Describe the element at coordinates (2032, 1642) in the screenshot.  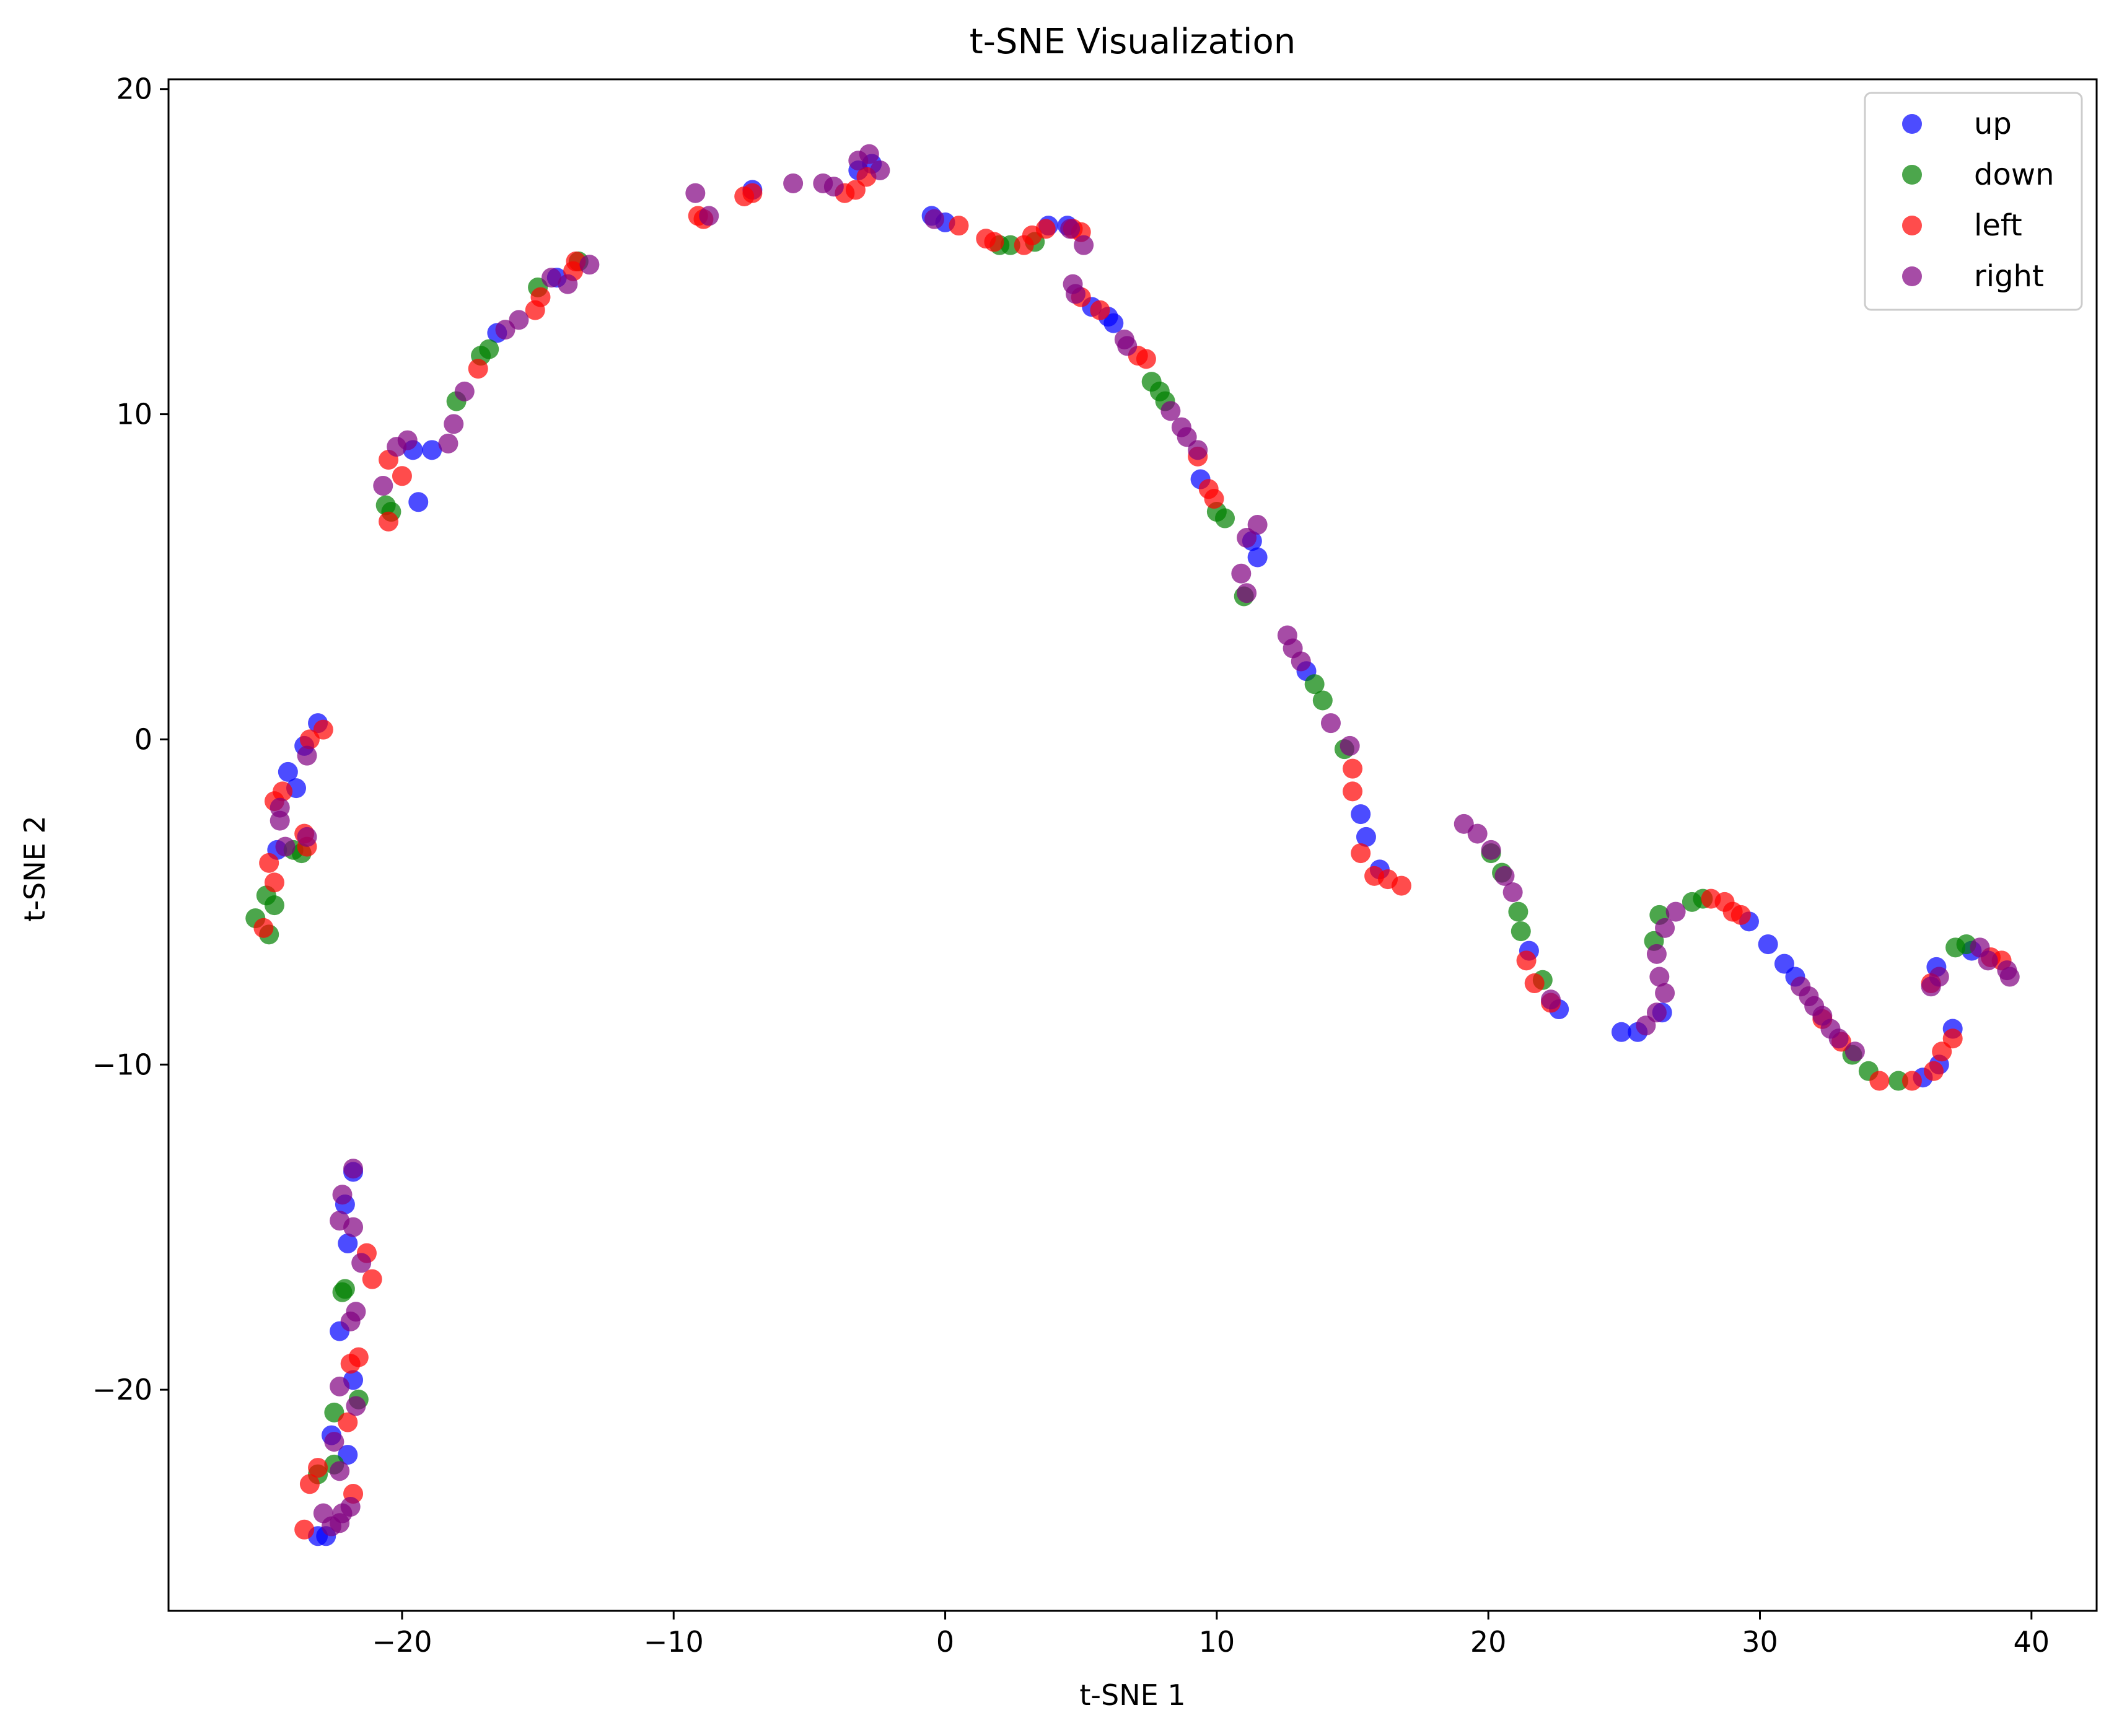
I see `x-tick-label: 40` at that location.